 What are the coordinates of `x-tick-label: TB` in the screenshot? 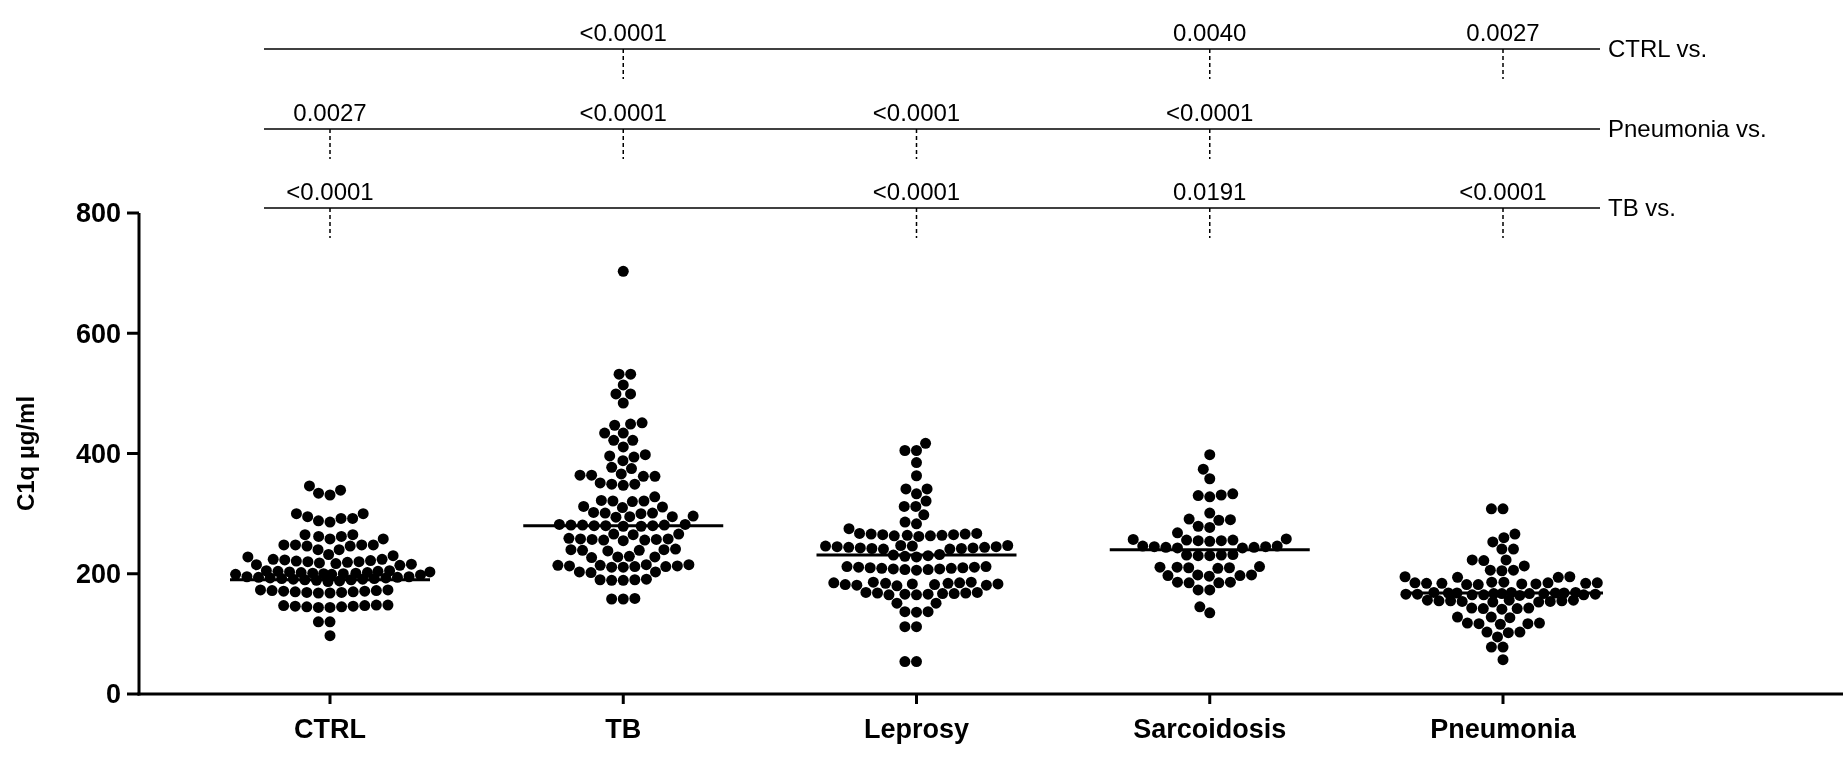 It's located at (623, 729).